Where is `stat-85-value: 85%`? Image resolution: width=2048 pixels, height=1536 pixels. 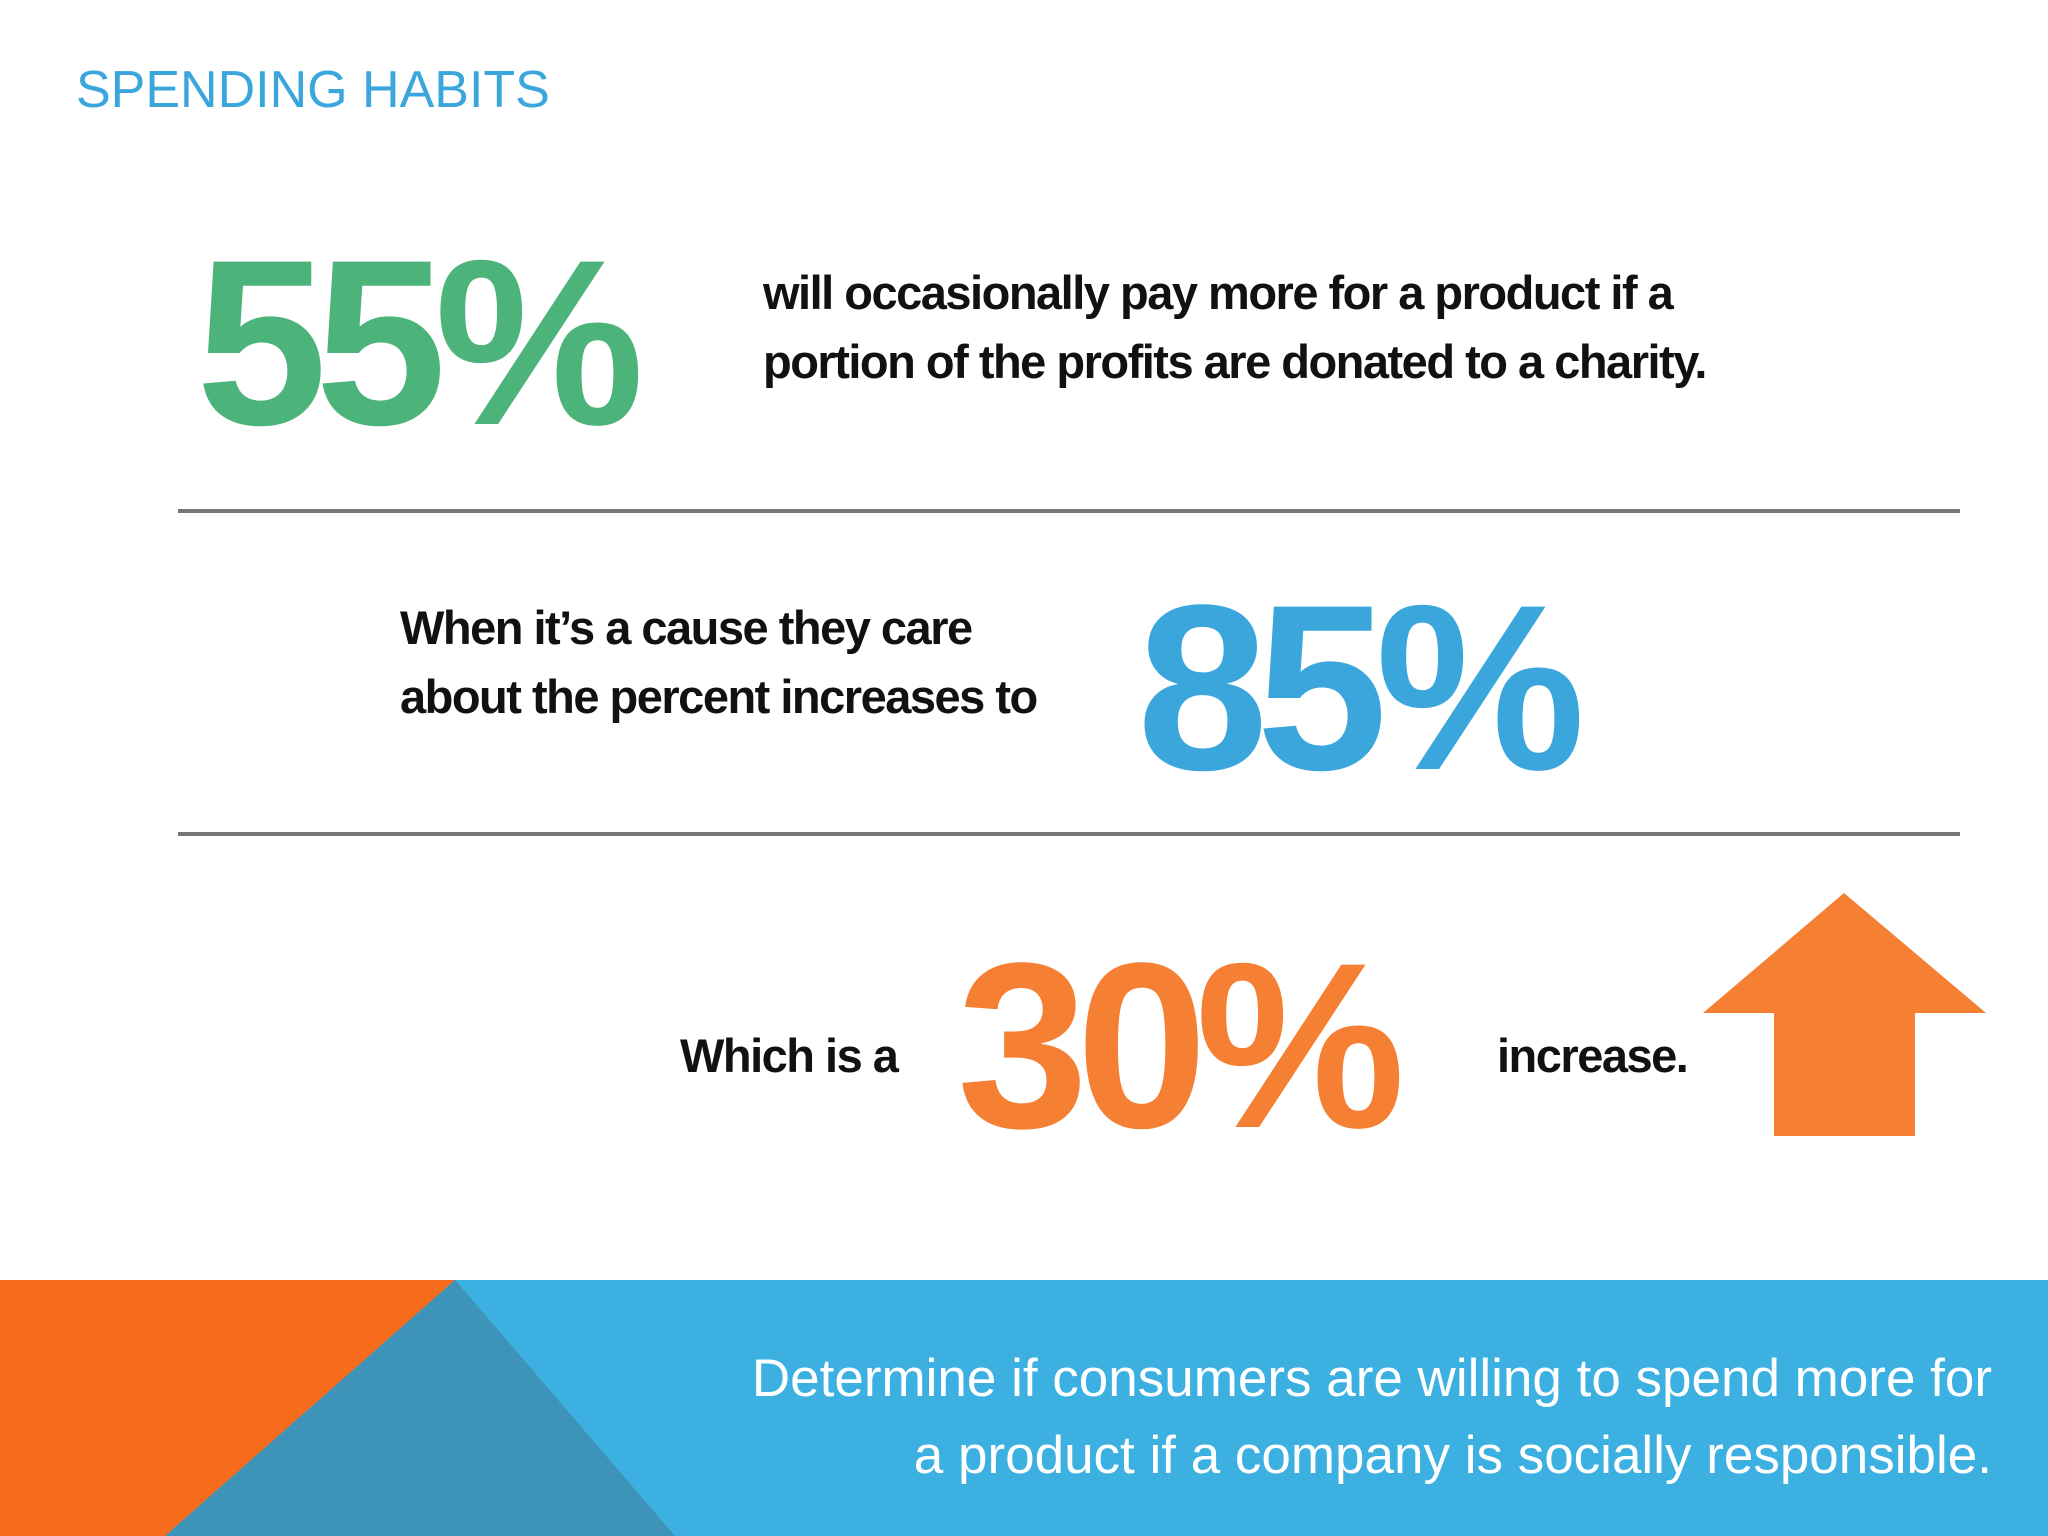 stat-85-value: 85% is located at coordinates (1361, 688).